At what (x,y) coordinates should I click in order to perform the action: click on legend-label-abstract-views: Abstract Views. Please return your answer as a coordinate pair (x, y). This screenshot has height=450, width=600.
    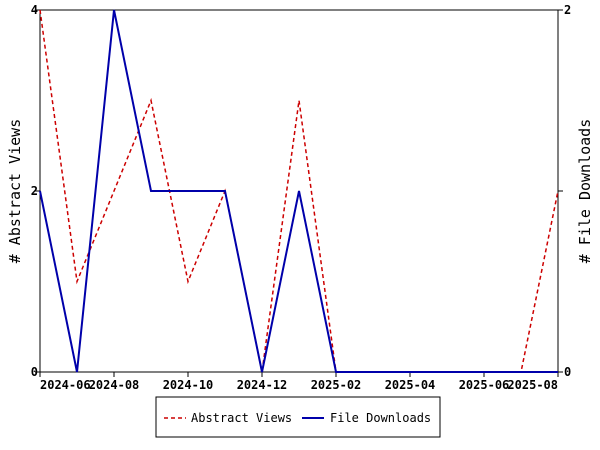
    Looking at the image, I should click on (241, 418).